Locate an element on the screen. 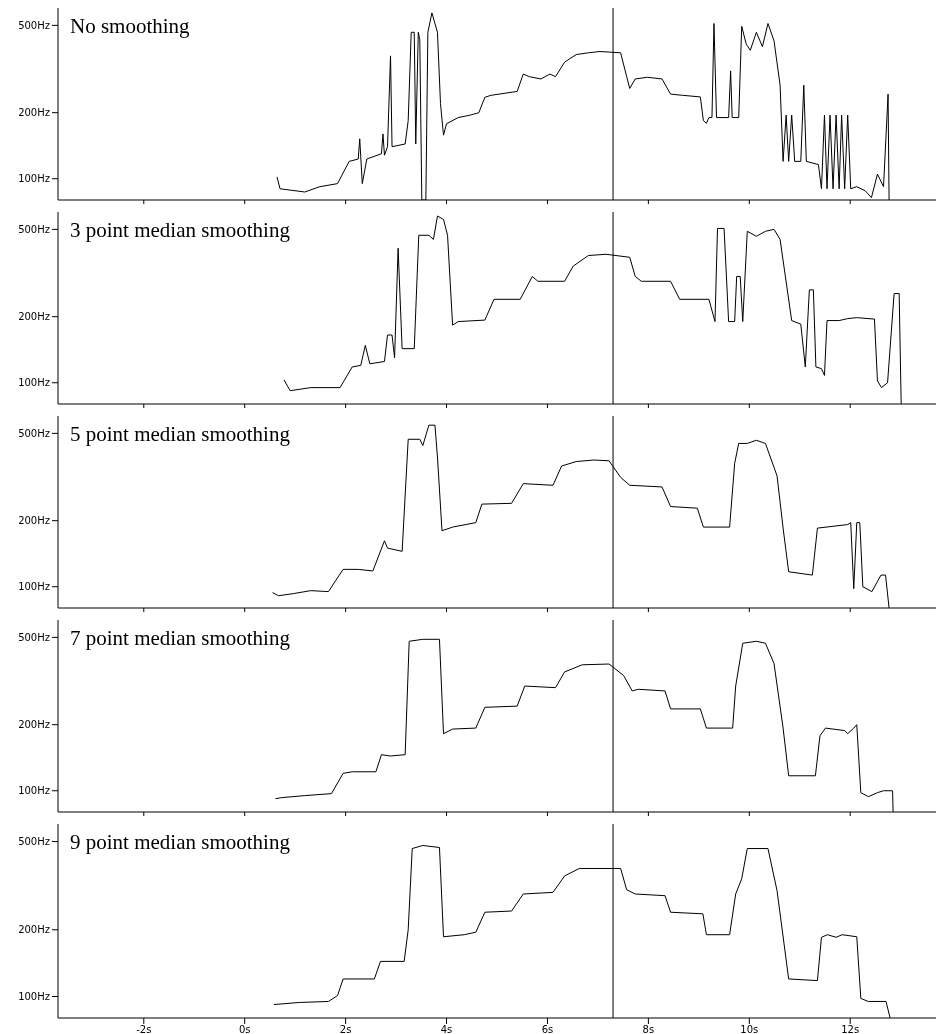  x-tick-label: -2s is located at coordinates (144, 1029).